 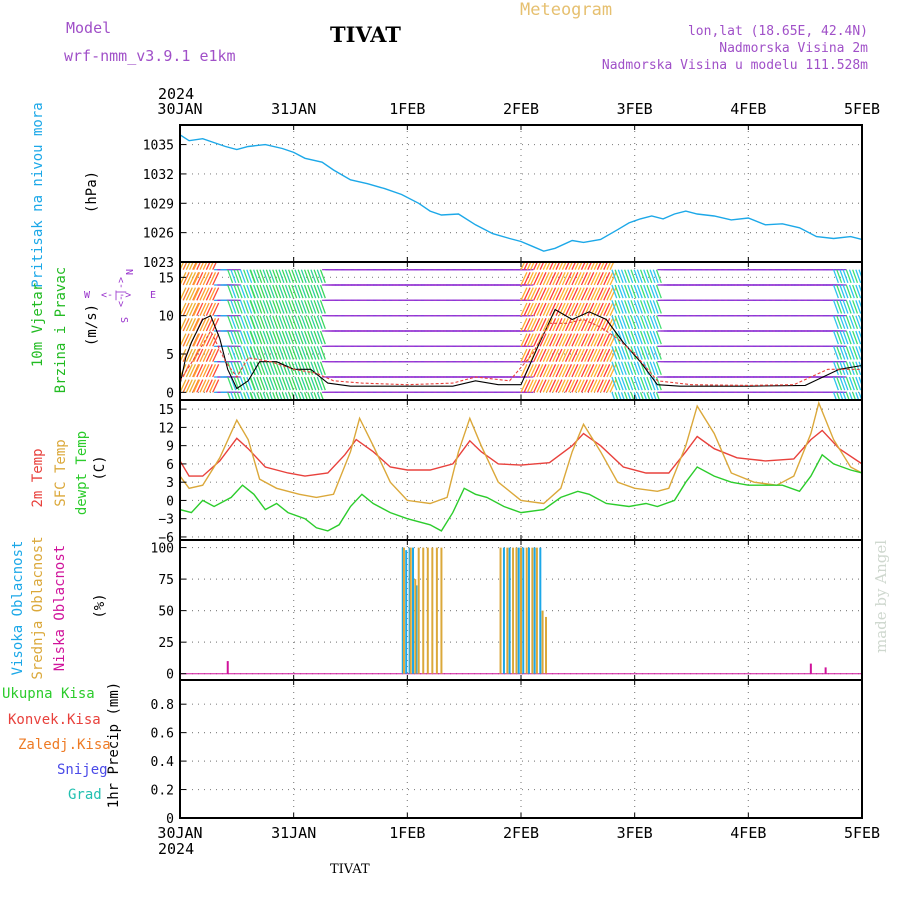 I want to click on wind-plot, so click(x=521, y=331).